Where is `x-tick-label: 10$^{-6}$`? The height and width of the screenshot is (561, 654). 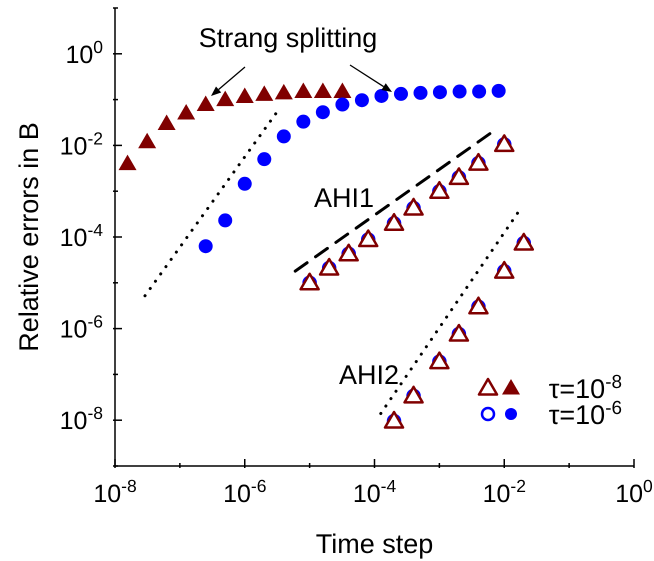
x-tick-label: 10$^{-6}$ is located at coordinates (244, 492).